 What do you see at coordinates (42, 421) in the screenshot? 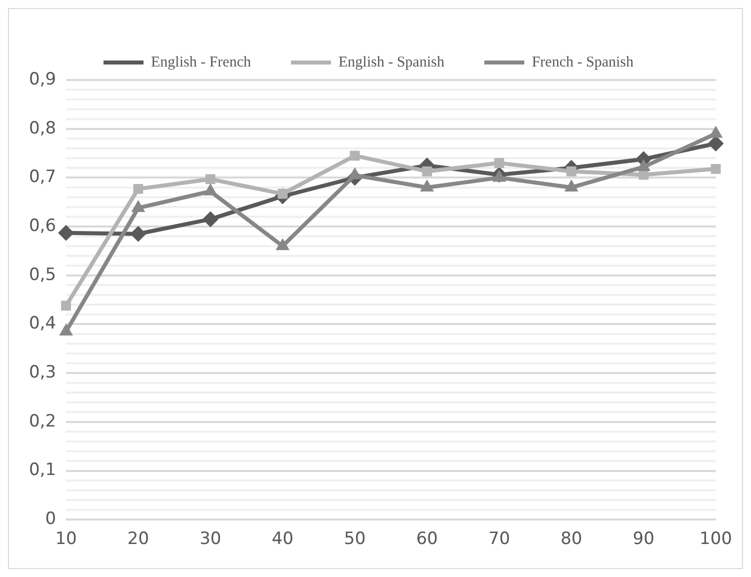
I see `y-tick-label: 0,2` at bounding box center [42, 421].